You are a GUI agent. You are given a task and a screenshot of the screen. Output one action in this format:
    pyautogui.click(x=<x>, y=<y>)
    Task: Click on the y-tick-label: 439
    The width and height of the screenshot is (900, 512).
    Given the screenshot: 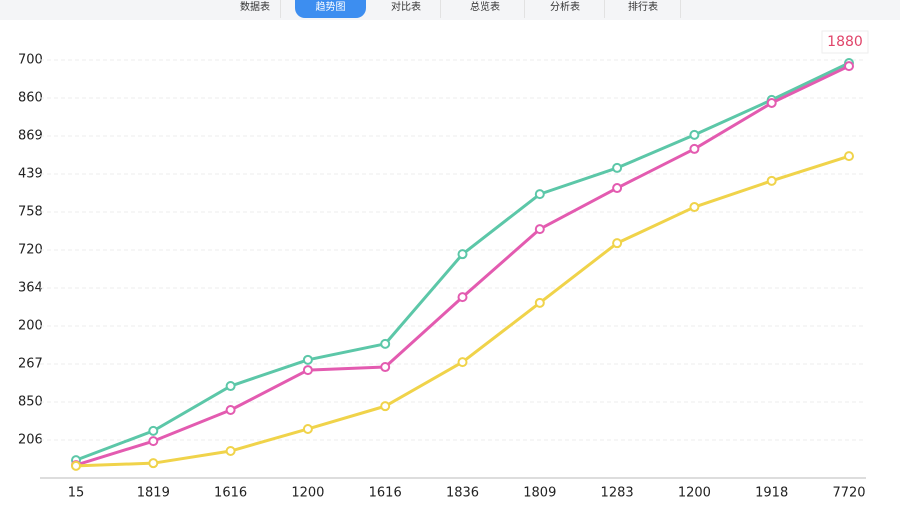 What is the action you would take?
    pyautogui.click(x=30, y=174)
    